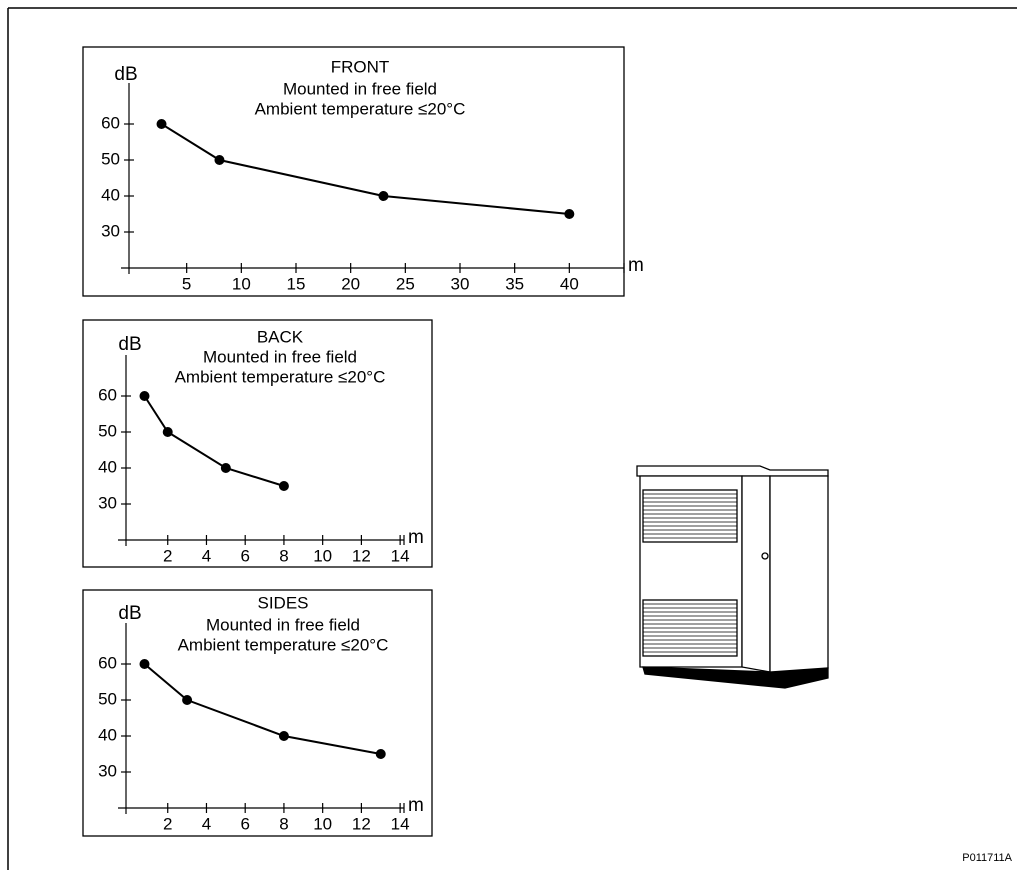  Describe the element at coordinates (280, 336) in the screenshot. I see `chart-title: BACK` at that location.